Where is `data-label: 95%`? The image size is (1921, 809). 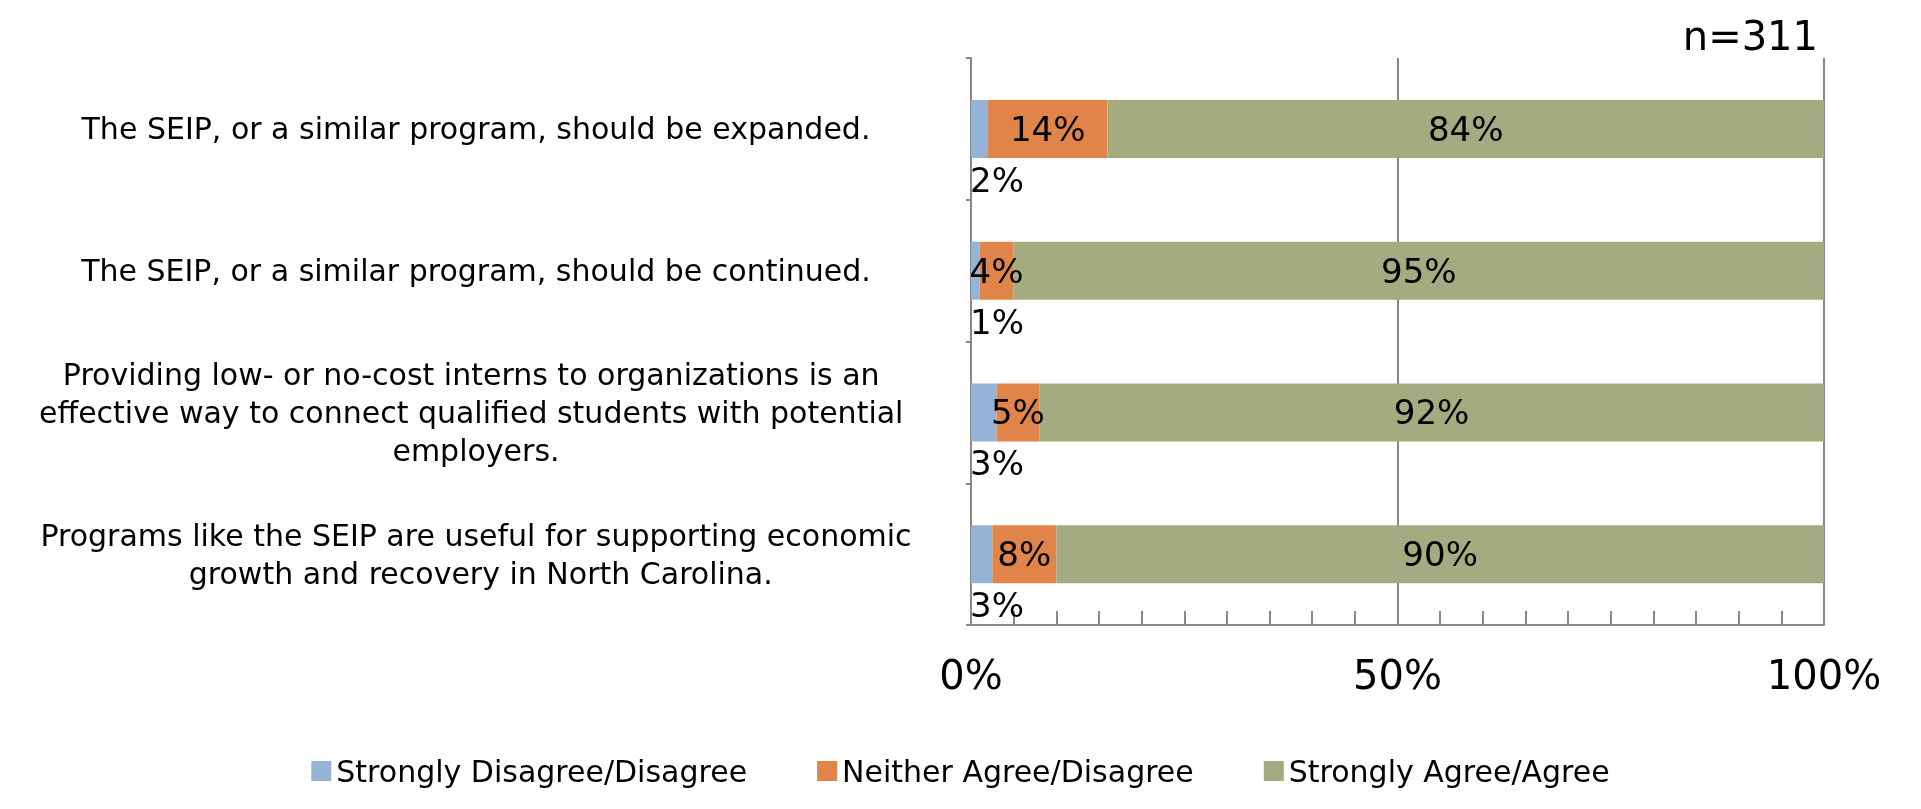 data-label: 95% is located at coordinates (1419, 270).